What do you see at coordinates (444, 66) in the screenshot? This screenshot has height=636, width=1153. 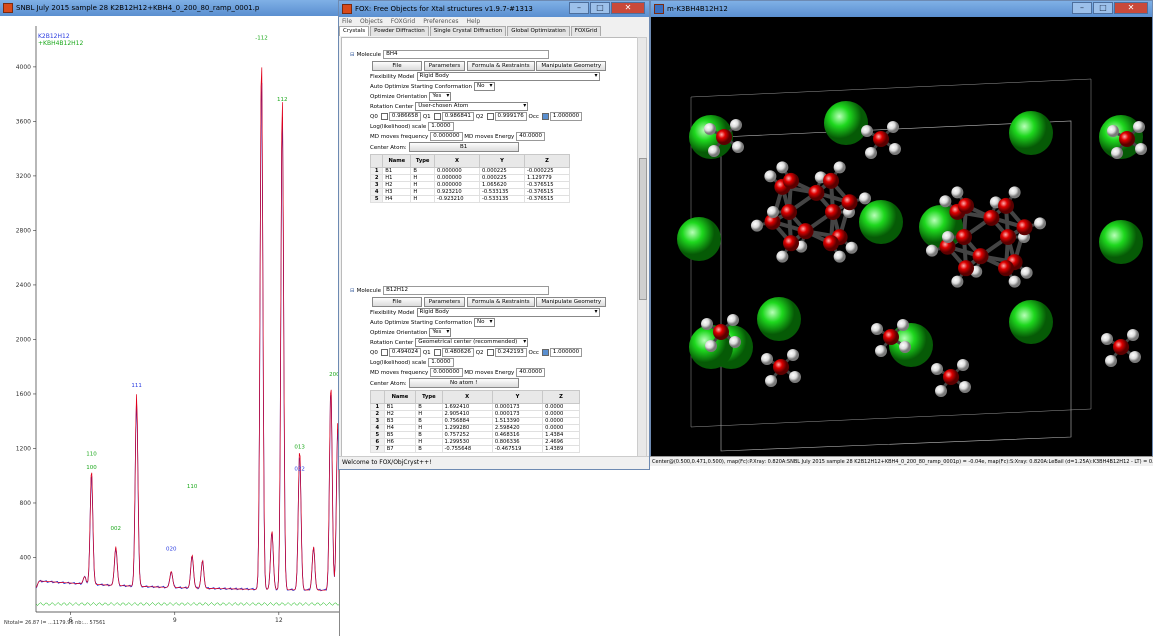 I see `mol1-parameters-button: Parameters` at bounding box center [444, 66].